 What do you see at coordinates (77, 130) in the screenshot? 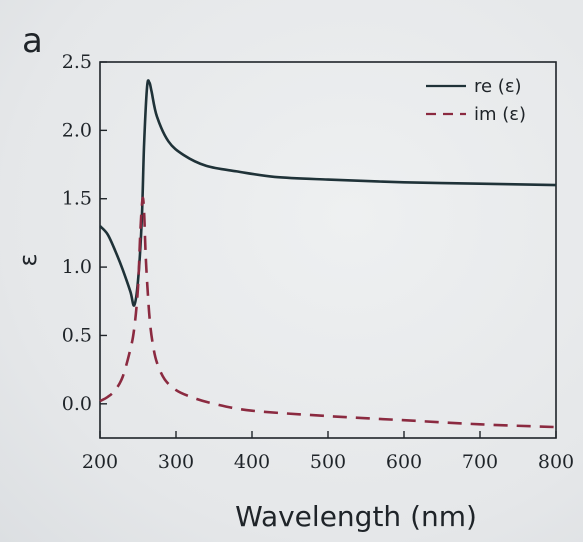
I see `y-tick-label: 2.0` at bounding box center [77, 130].